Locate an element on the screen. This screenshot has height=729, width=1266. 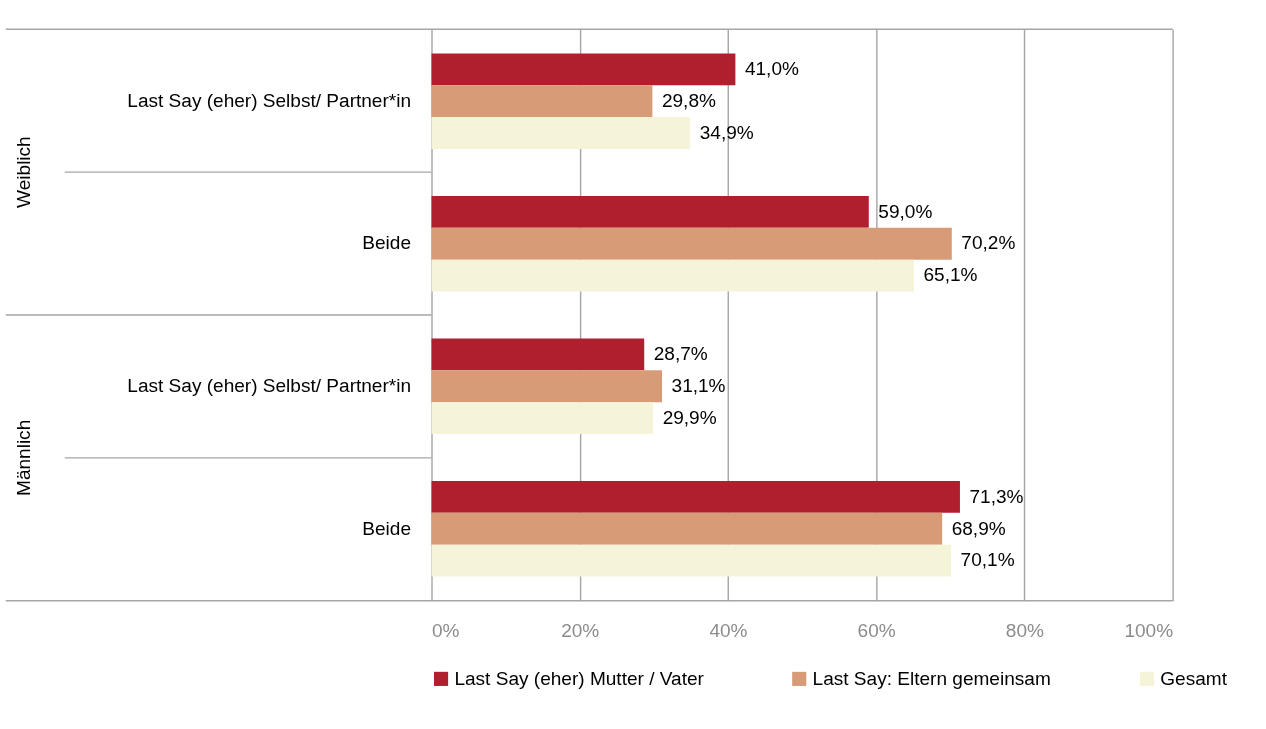
data-label: 41,0% is located at coordinates (771, 69).